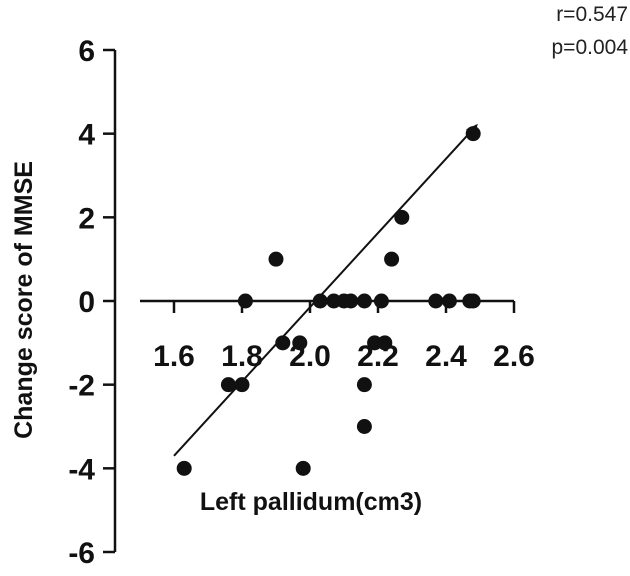 This screenshot has width=630, height=576. What do you see at coordinates (81, 469) in the screenshot?
I see `y-tick-label: -4` at bounding box center [81, 469].